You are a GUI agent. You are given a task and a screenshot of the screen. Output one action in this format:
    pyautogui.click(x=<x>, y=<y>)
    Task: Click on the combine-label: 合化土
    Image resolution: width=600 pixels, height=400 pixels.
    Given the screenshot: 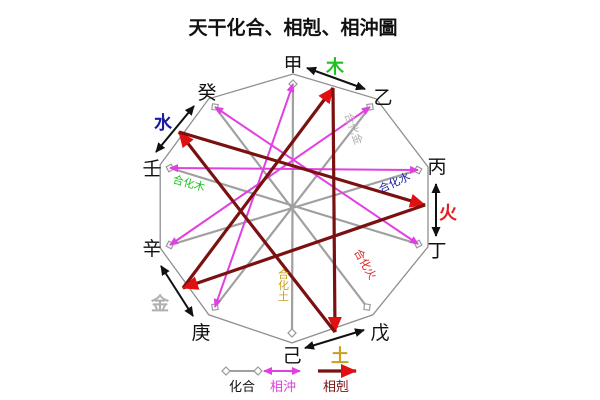 What is the action you would take?
    pyautogui.click(x=283, y=284)
    